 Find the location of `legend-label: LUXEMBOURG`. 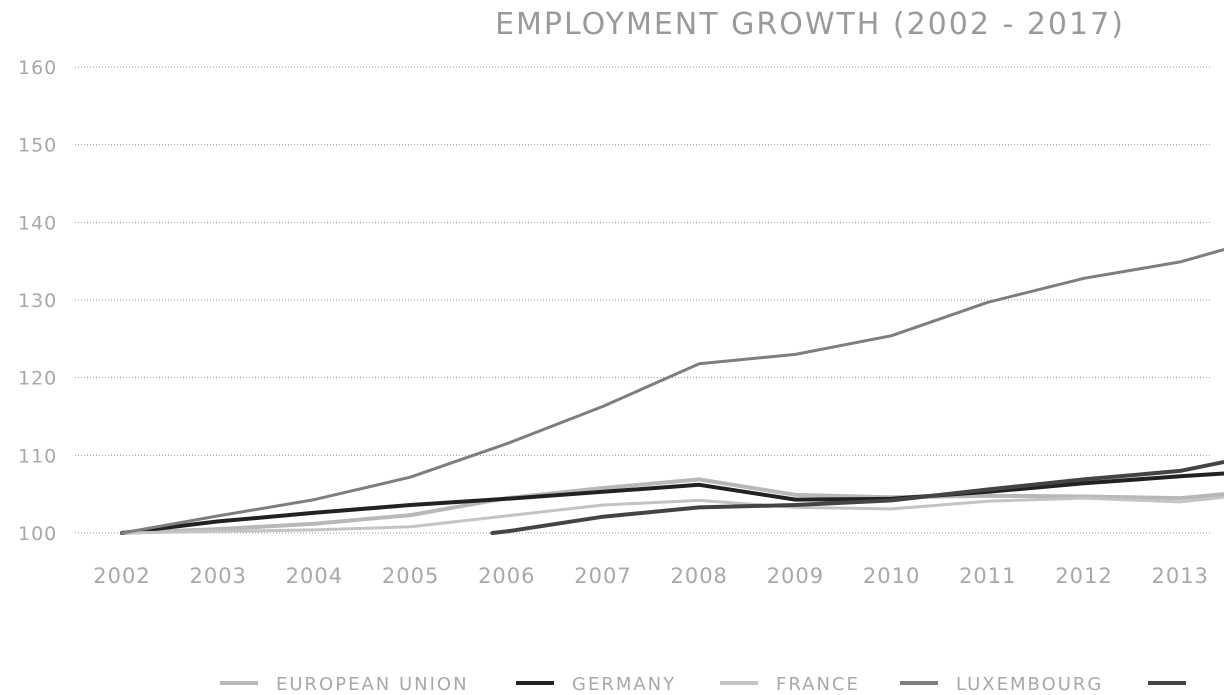

legend-label: LUXEMBOURG is located at coordinates (1029, 684).